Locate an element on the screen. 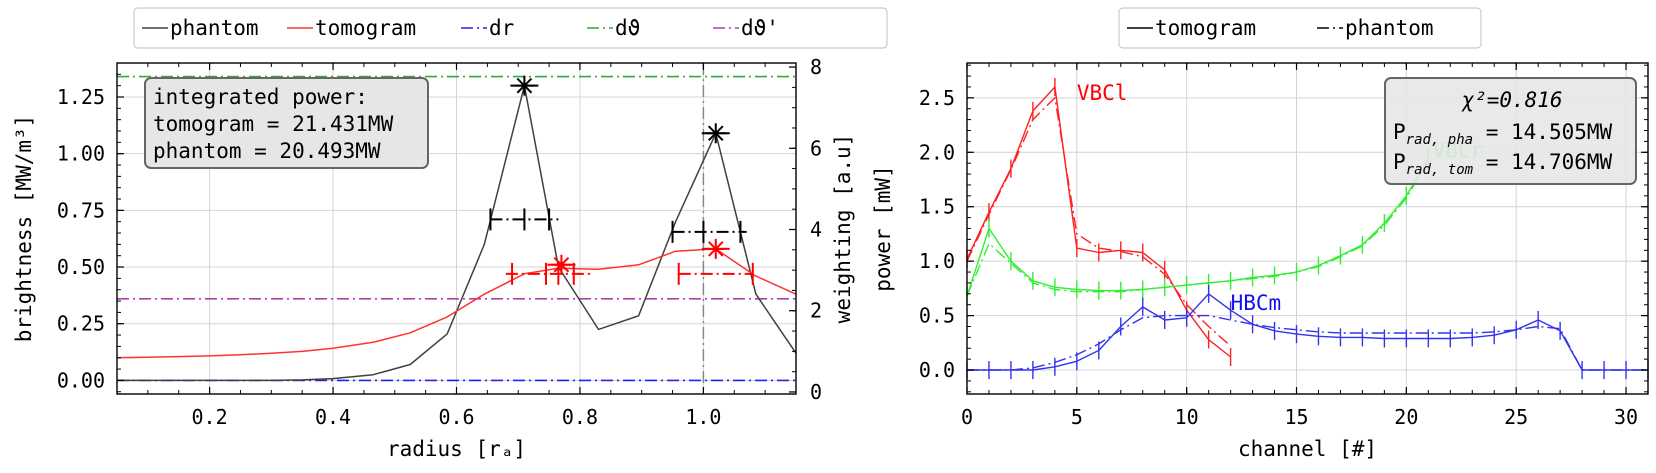  y-tick-label: 0.0 is located at coordinates (937, 370).